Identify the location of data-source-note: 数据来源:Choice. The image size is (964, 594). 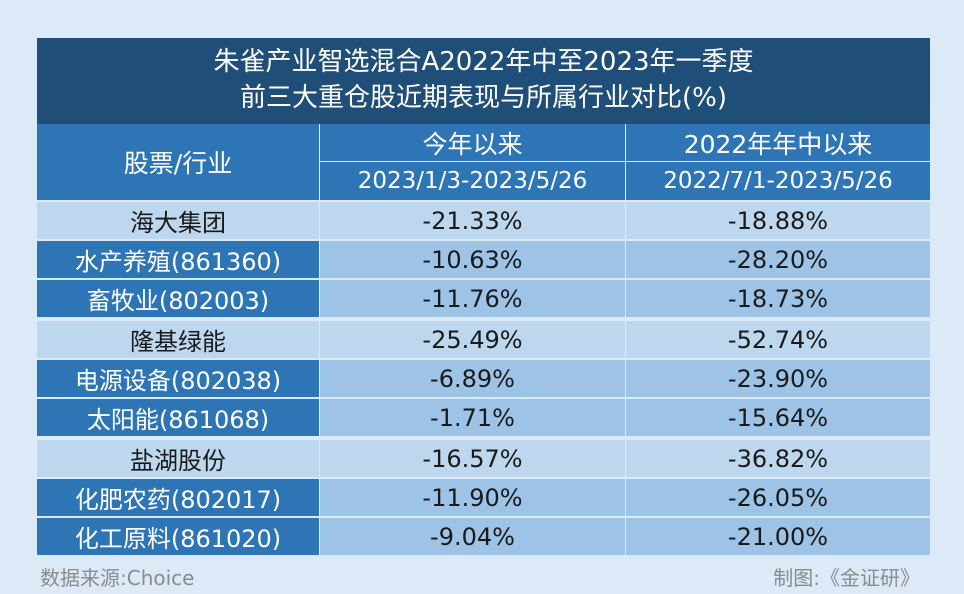
(117, 578).